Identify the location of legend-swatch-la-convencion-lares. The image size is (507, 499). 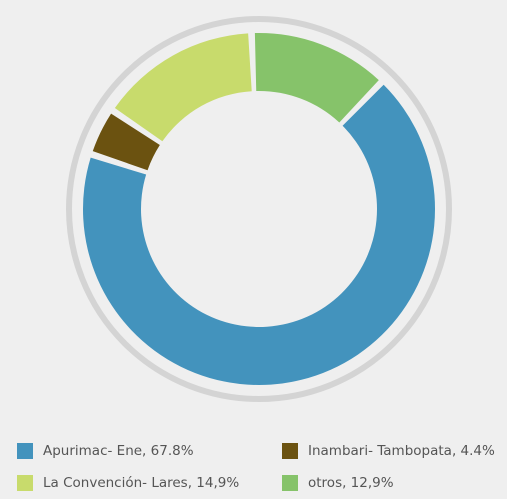
(25, 483).